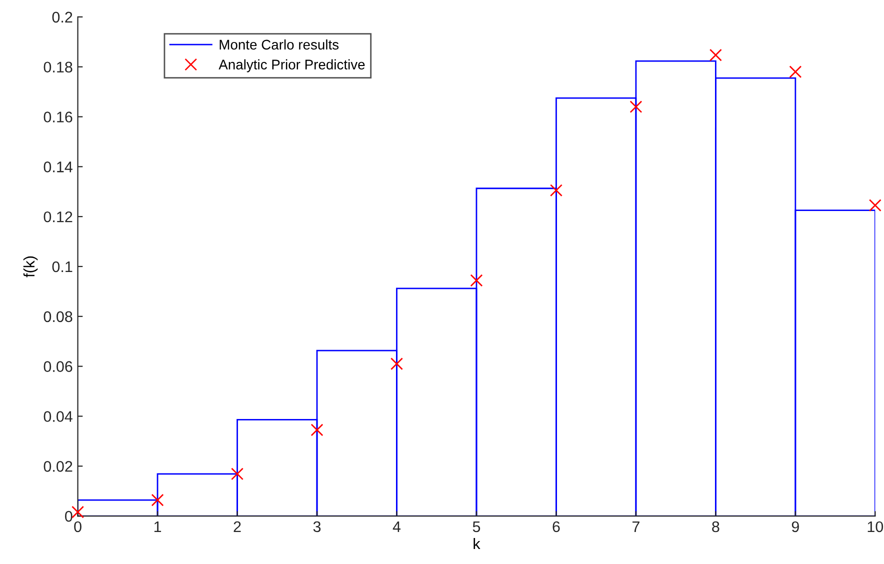 The width and height of the screenshot is (884, 564). Describe the element at coordinates (279, 44) in the screenshot. I see `legend-label: Monte Carlo results` at that location.